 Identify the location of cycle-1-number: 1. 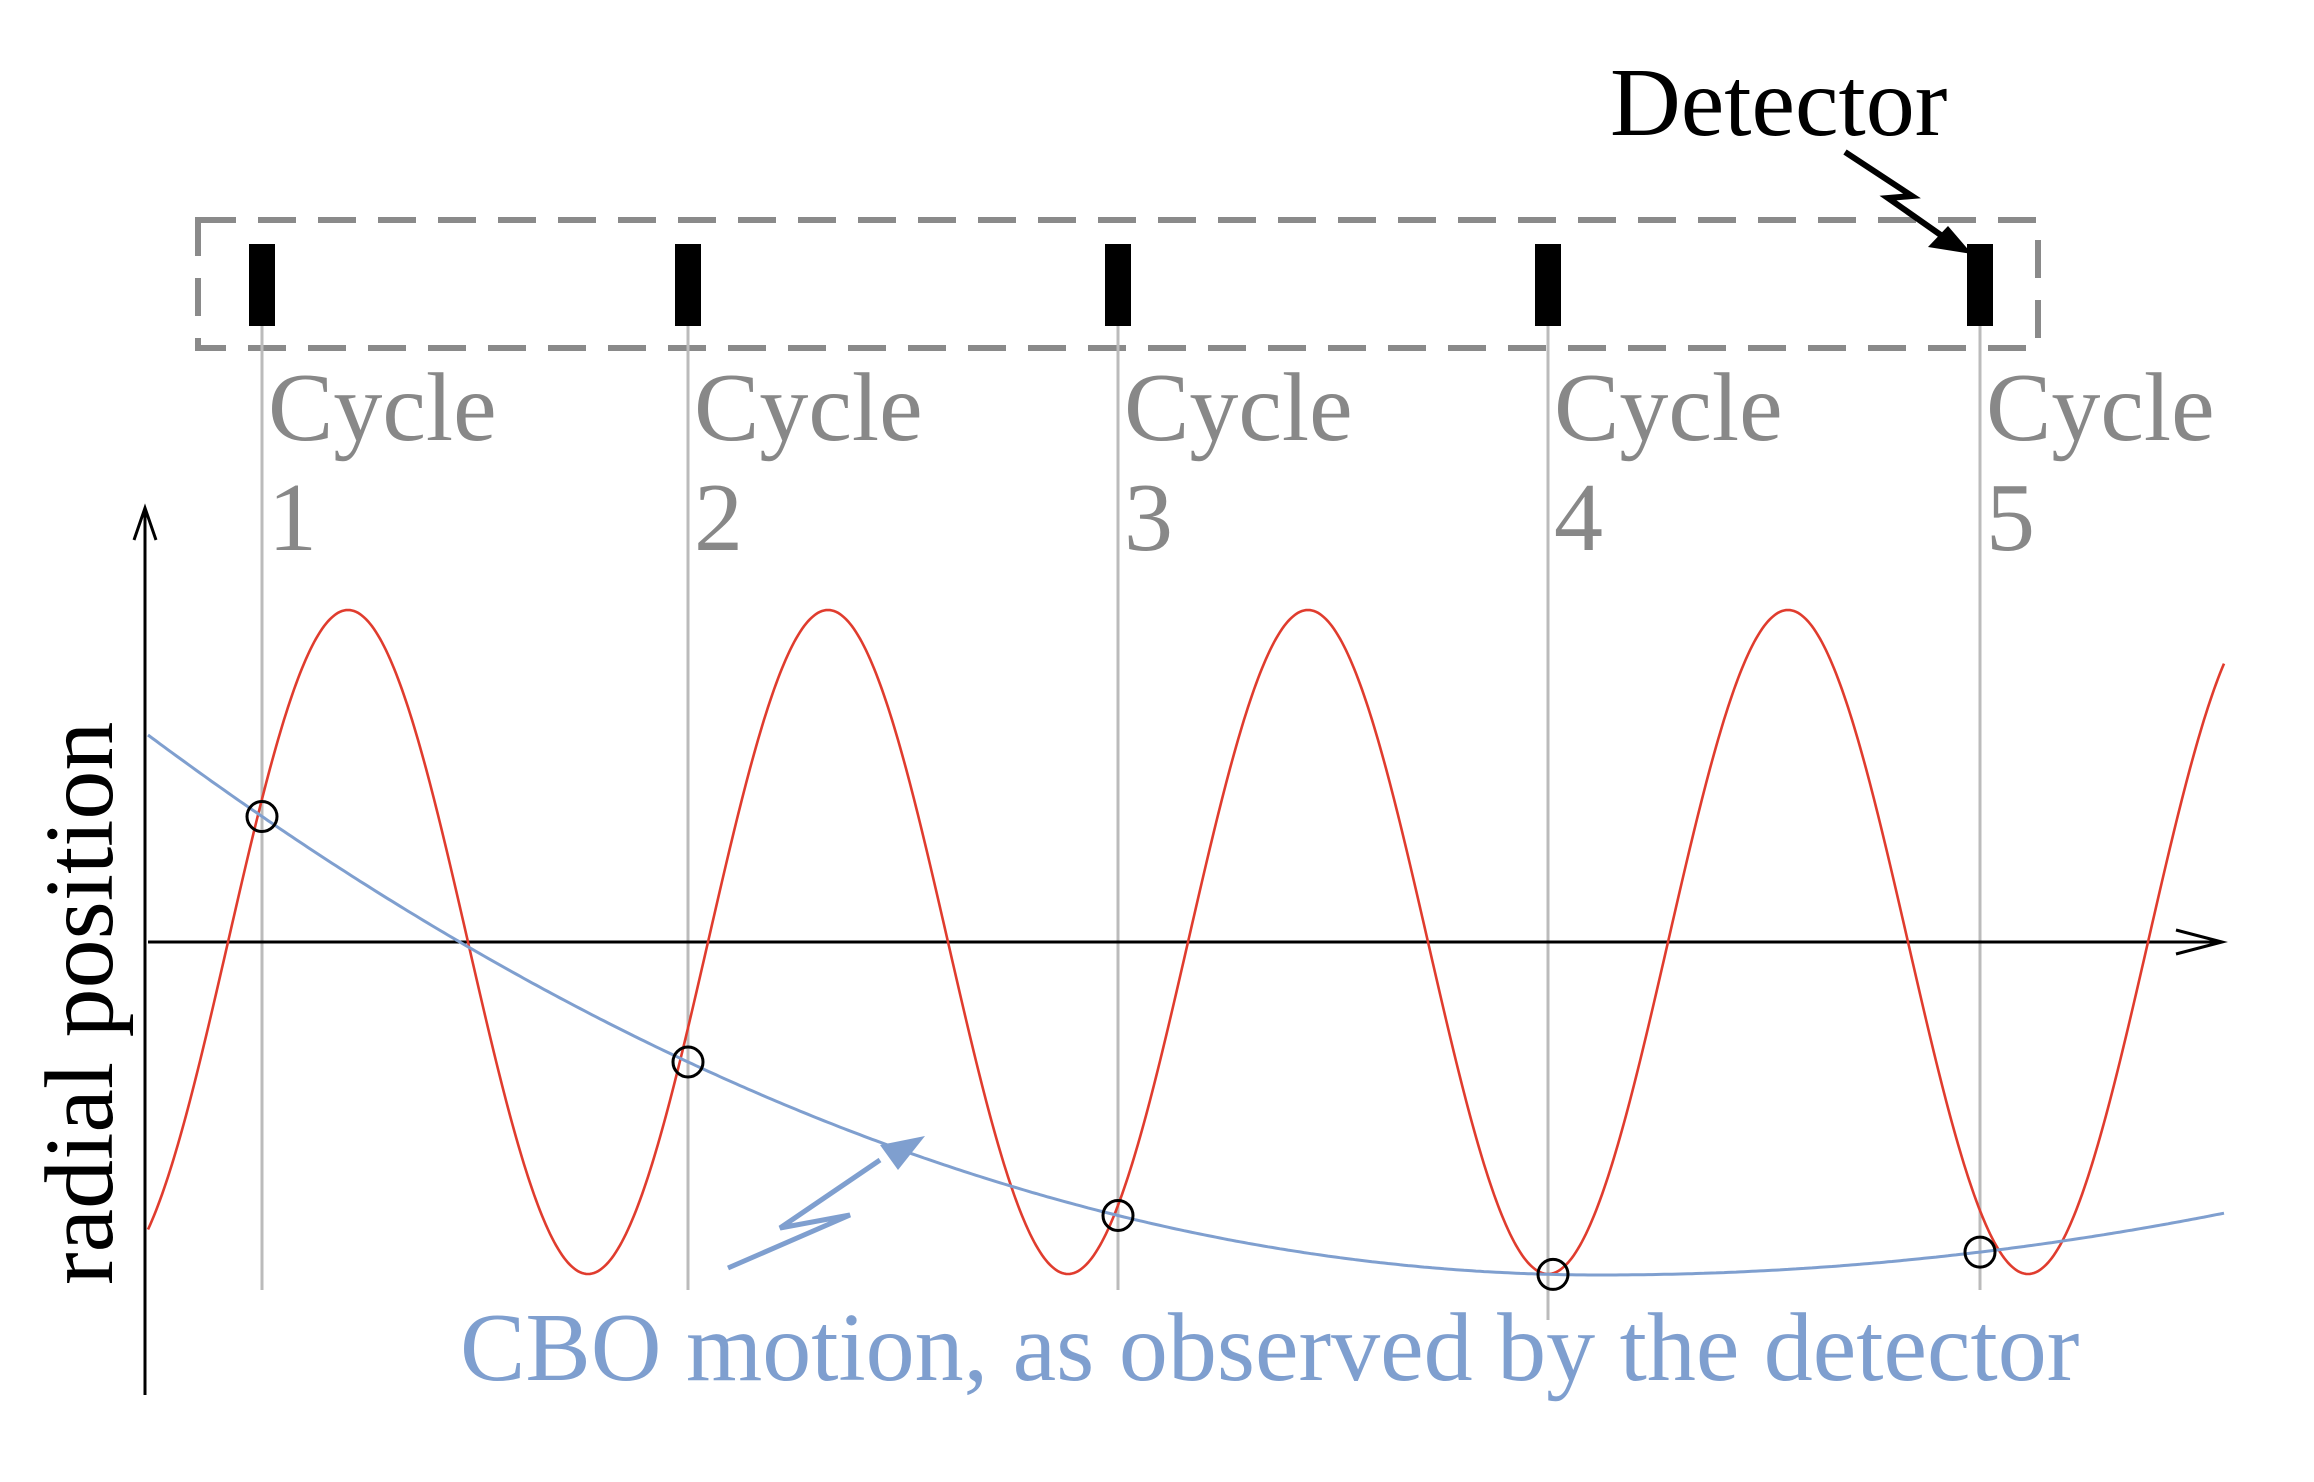
(292, 518).